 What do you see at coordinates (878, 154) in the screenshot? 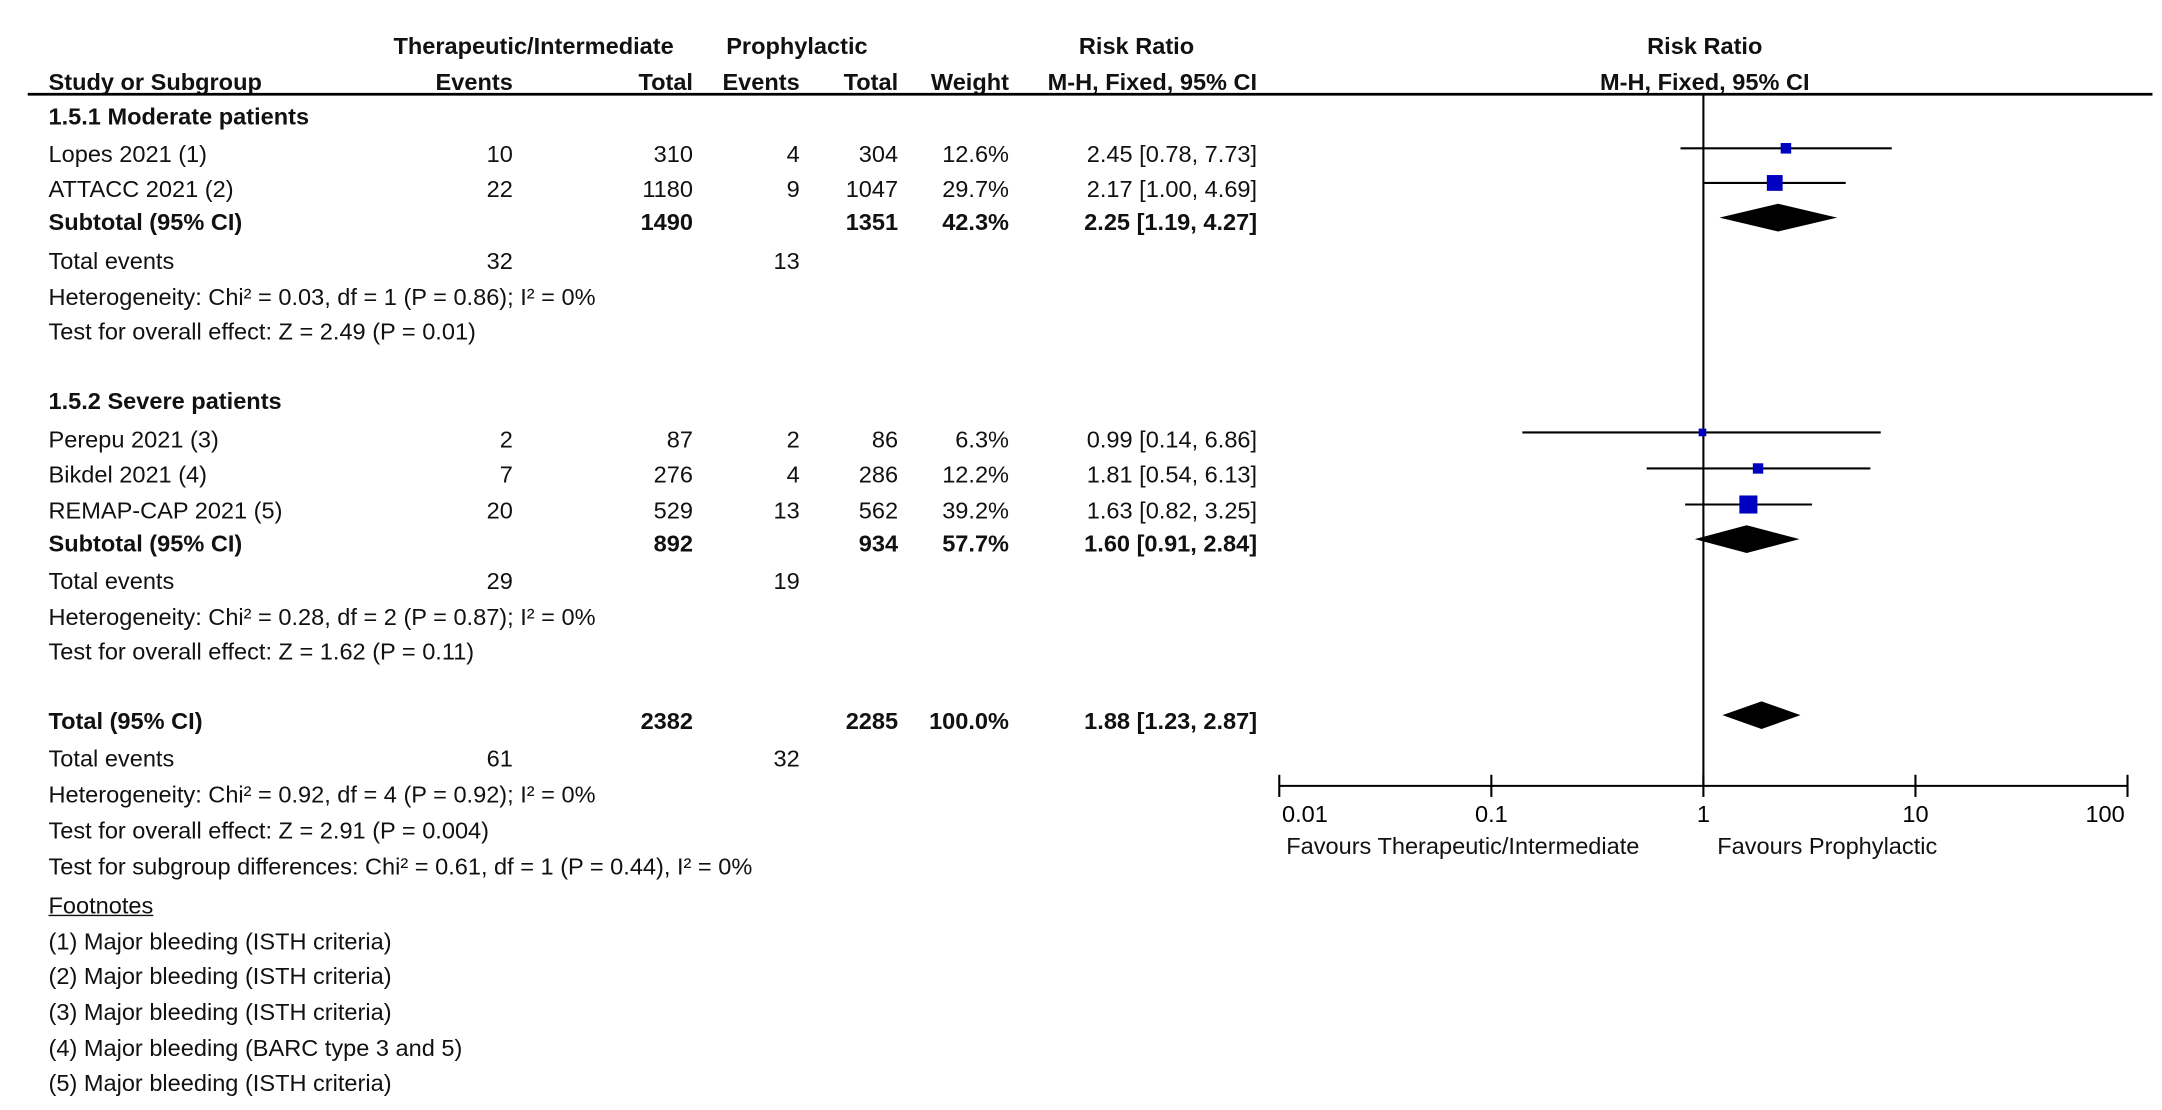
I see `total2-cell: 304` at bounding box center [878, 154].